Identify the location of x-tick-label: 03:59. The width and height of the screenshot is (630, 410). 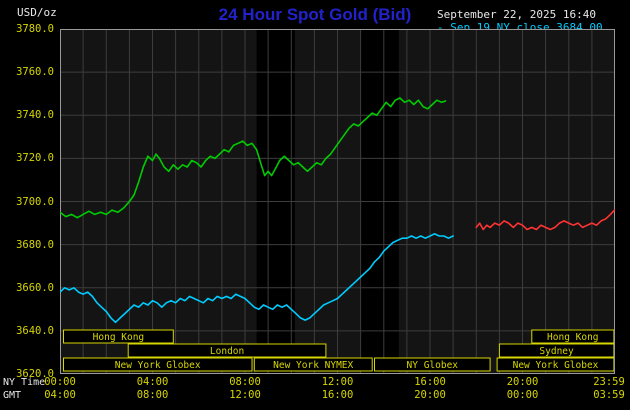
(609, 395).